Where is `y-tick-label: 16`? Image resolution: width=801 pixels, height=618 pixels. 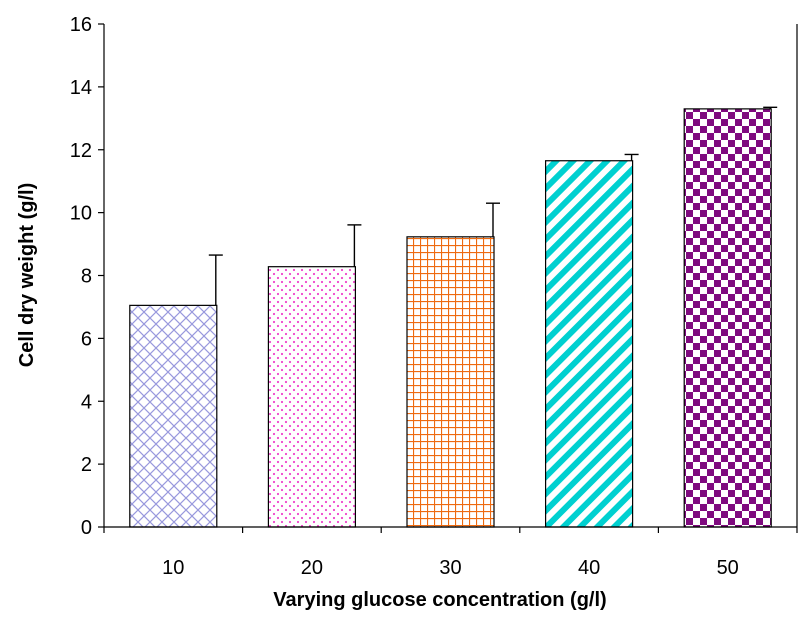
y-tick-label: 16 is located at coordinates (81, 25).